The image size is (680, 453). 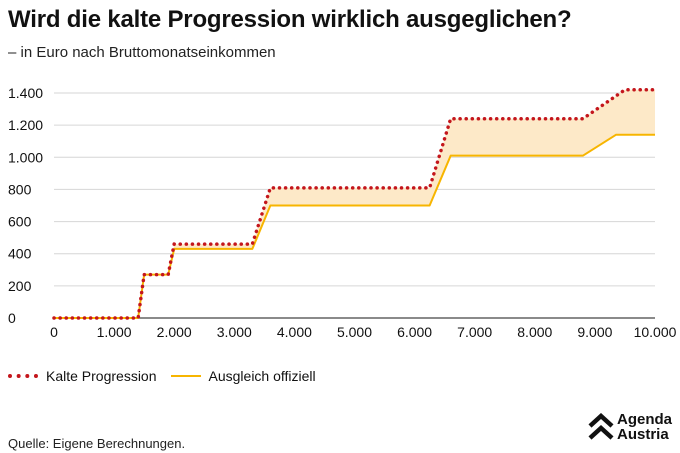 I want to click on legend-item-ausgleich-offiziell: Ausgleich offiziell, so click(x=243, y=376).